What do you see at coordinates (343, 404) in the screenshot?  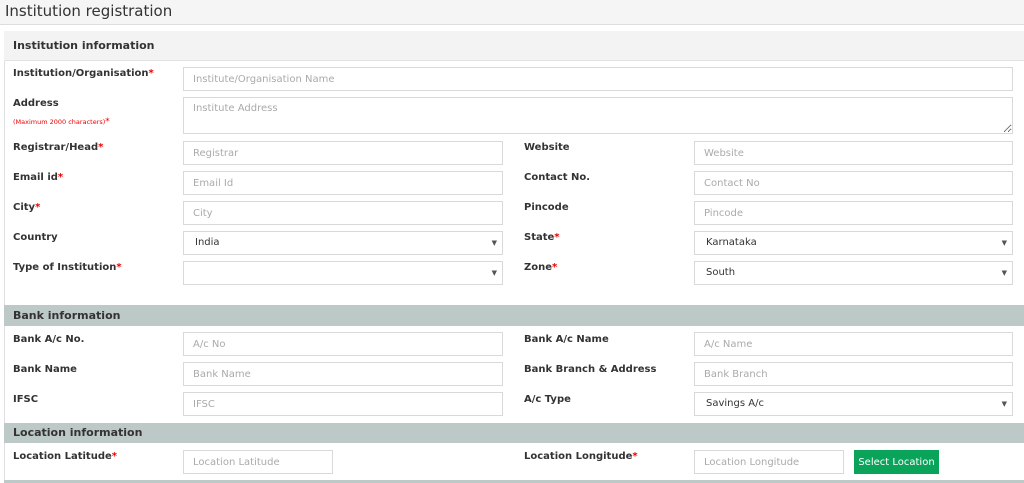 I see `ifsc-input` at bounding box center [343, 404].